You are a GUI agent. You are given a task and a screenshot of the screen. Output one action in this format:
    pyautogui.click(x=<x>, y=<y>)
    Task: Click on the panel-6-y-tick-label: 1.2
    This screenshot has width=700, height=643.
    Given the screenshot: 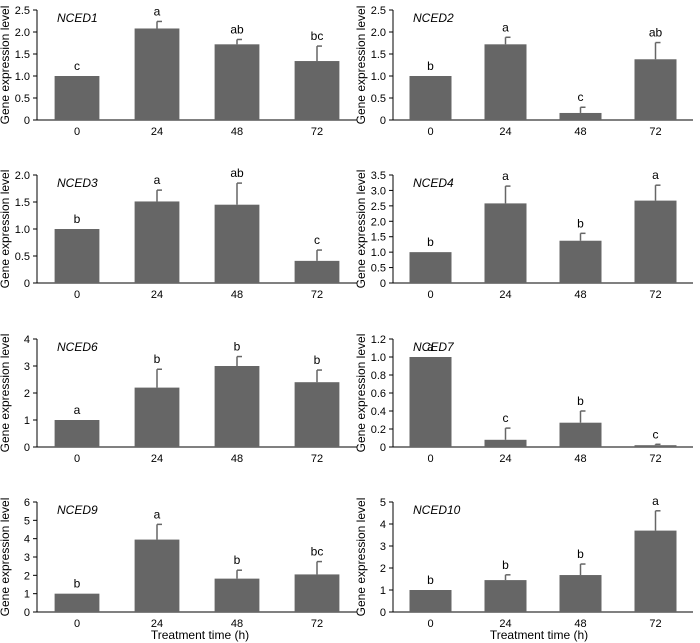 What is the action you would take?
    pyautogui.click(x=378, y=340)
    